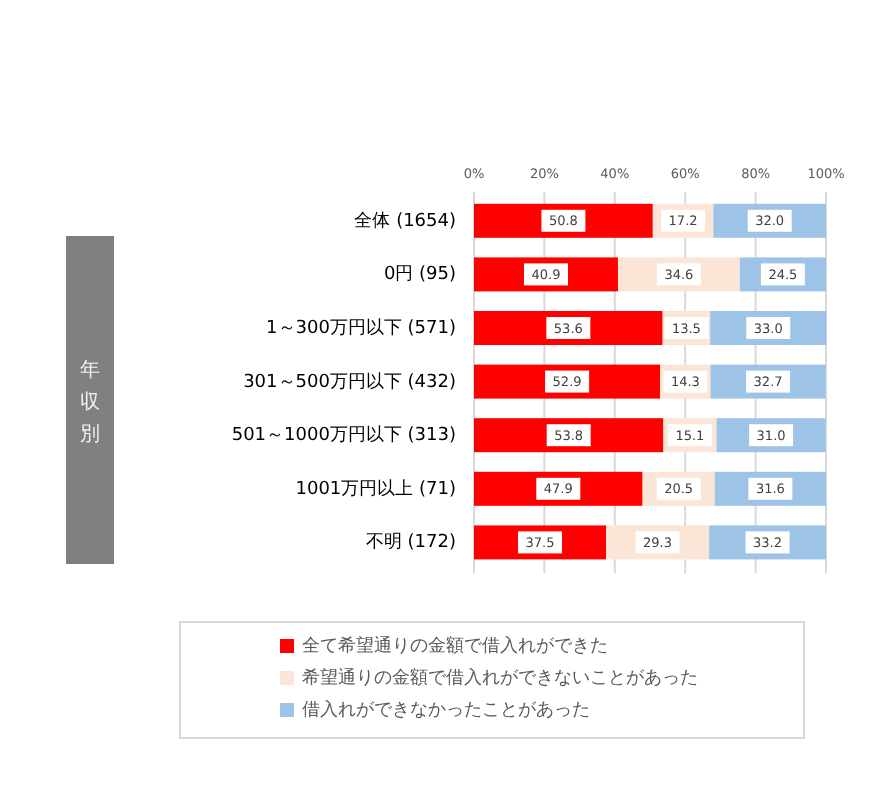 The width and height of the screenshot is (888, 802). Describe the element at coordinates (455, 645) in the screenshot. I see `legend-label: 全て希望通りの金額で借入れができた` at that location.